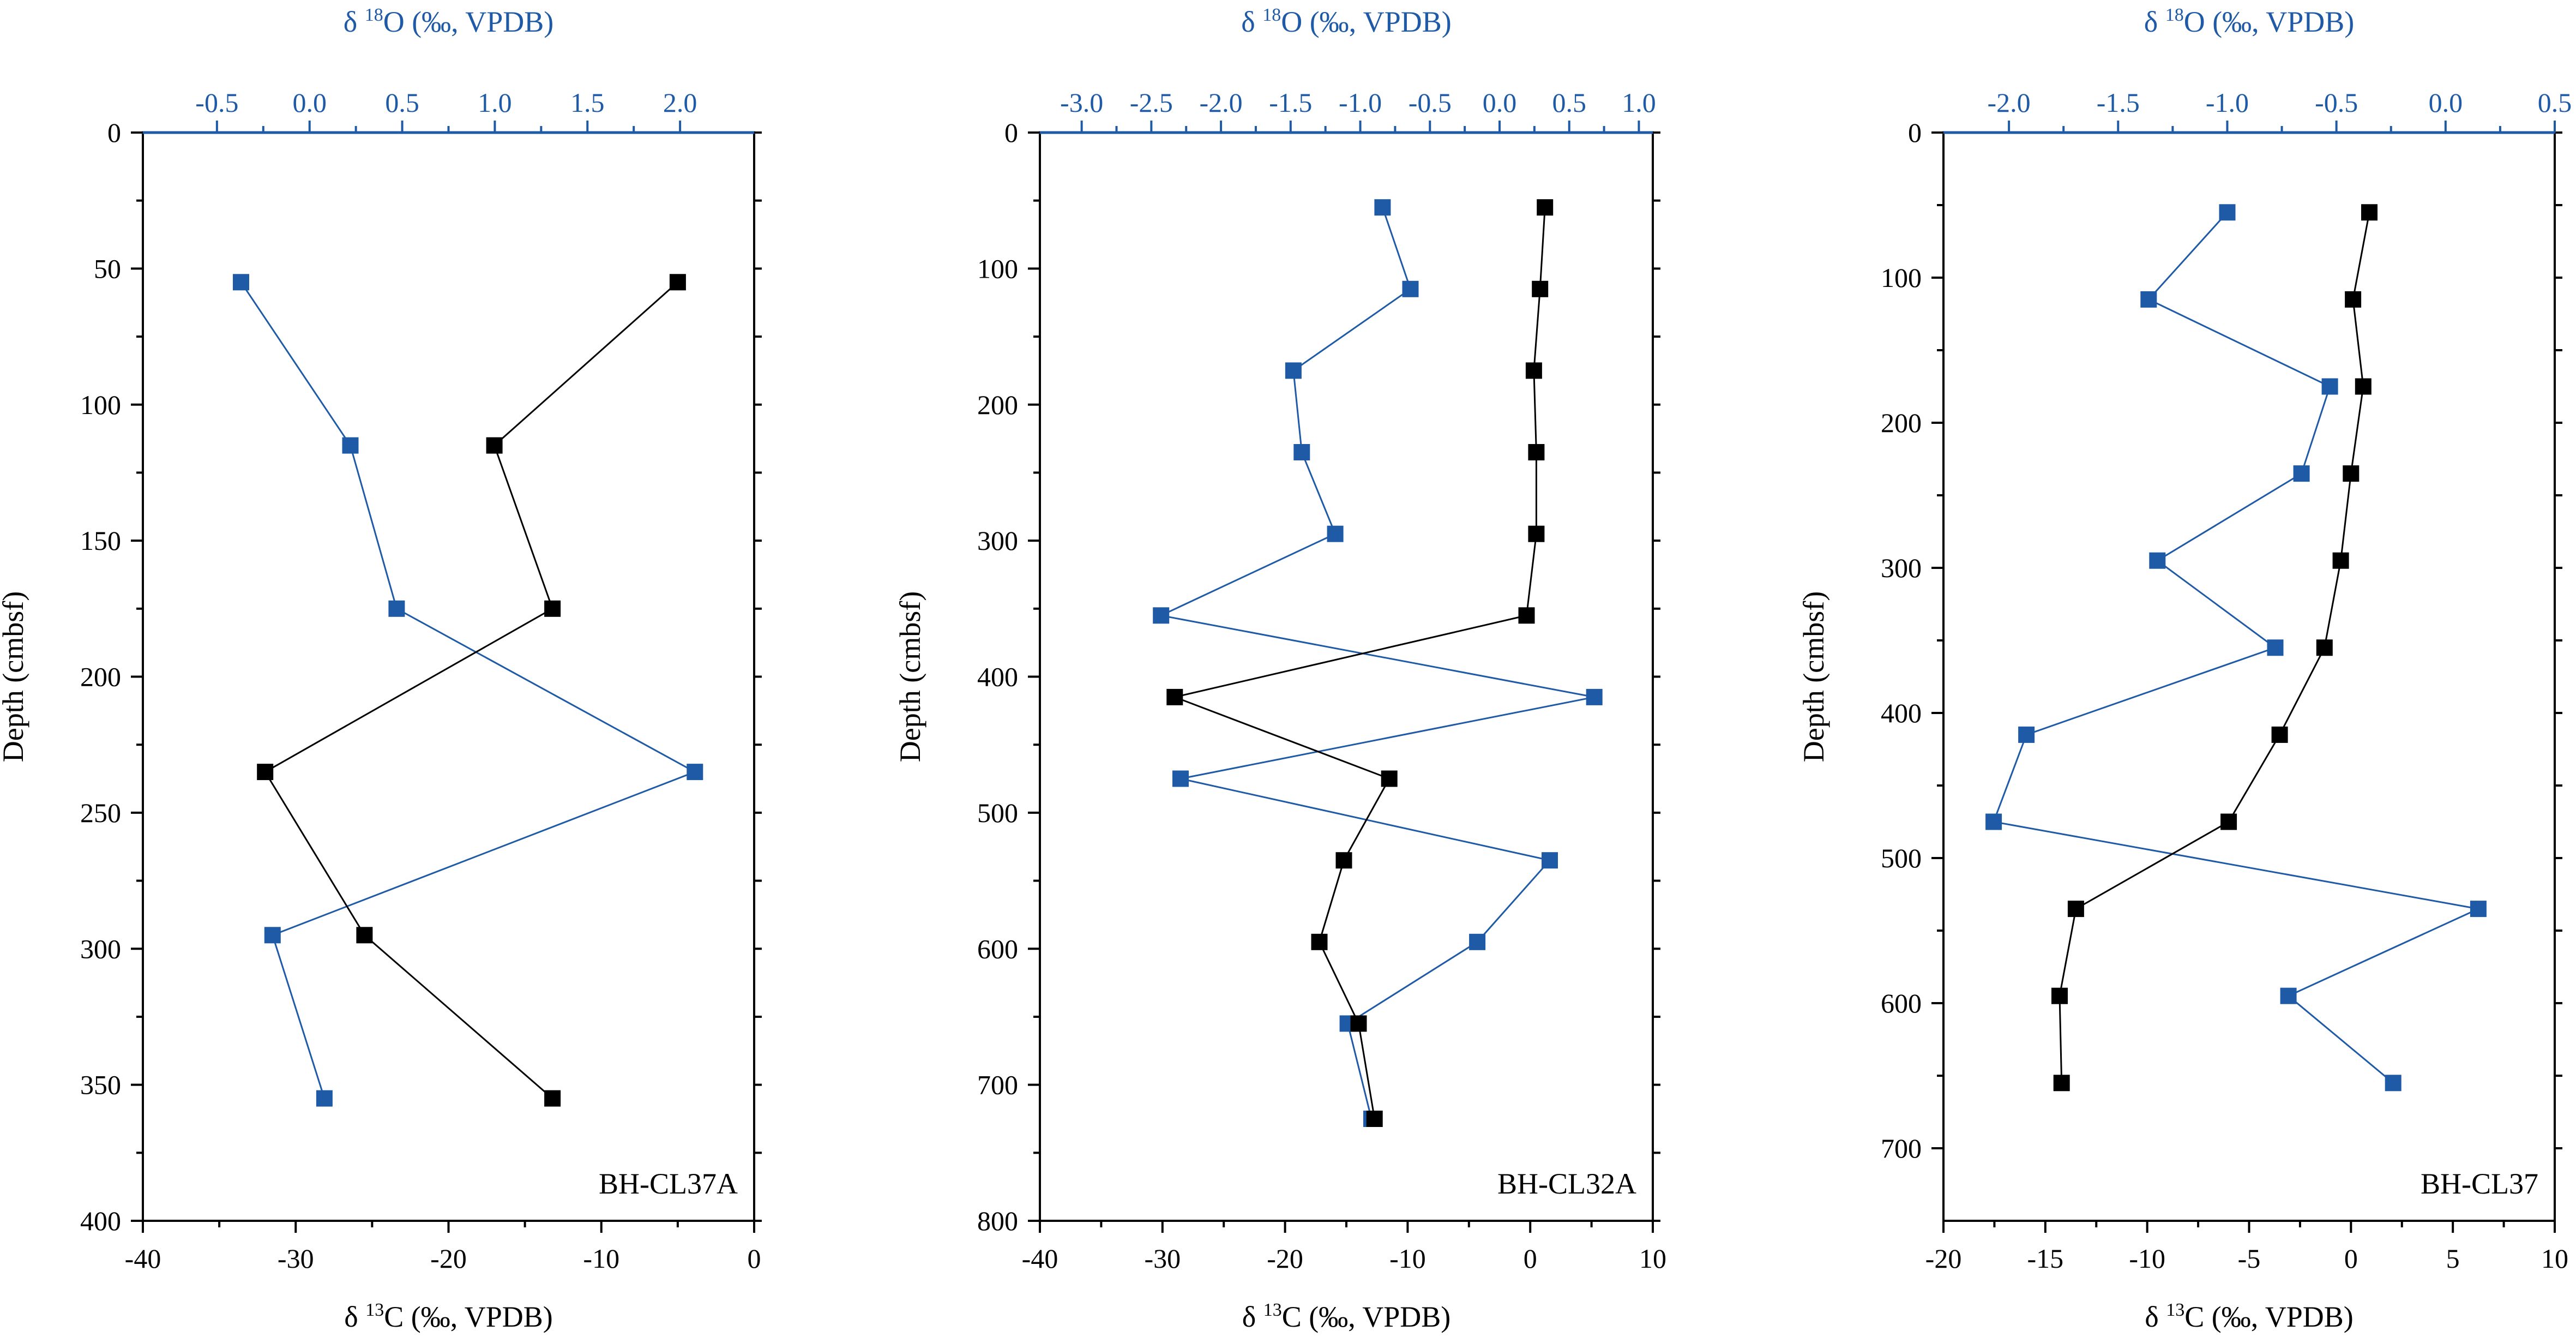 This screenshot has height=1343, width=2576. What do you see at coordinates (2227, 102) in the screenshot?
I see `x-top-tick-label: -1.0` at bounding box center [2227, 102].